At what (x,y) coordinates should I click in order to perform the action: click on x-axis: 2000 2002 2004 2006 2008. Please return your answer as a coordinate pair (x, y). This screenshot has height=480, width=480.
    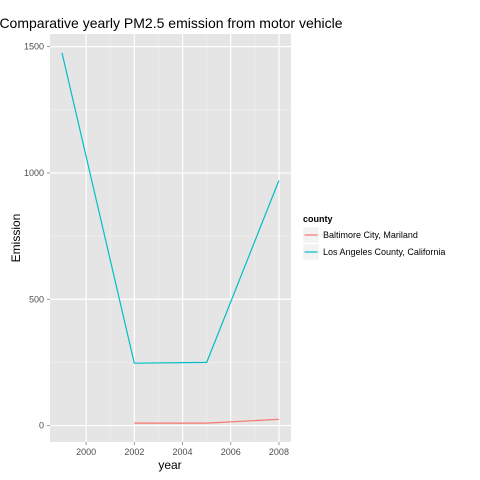
    Looking at the image, I should click on (182, 449).